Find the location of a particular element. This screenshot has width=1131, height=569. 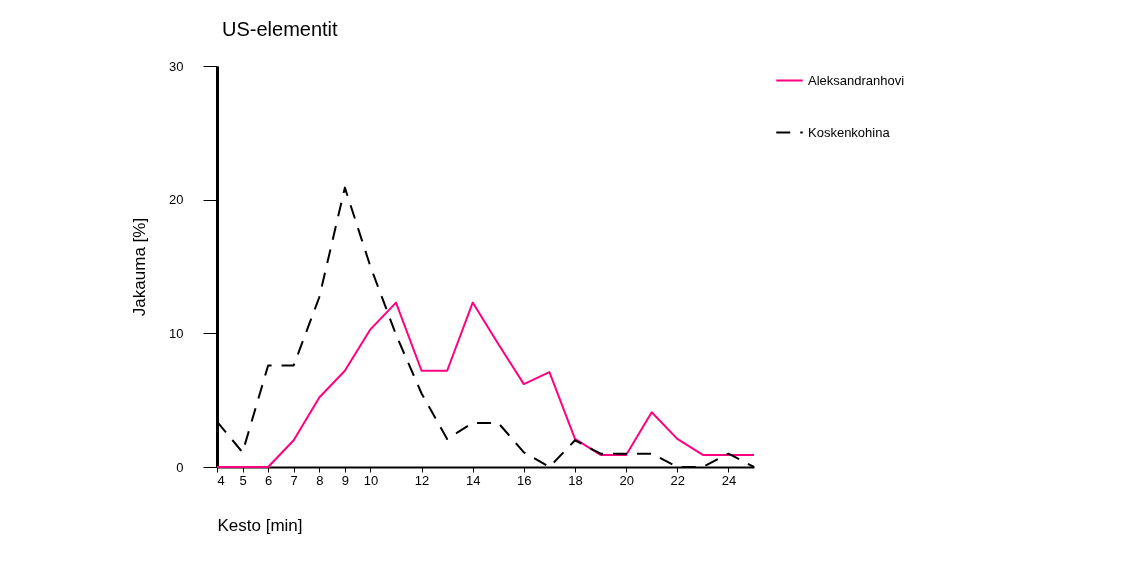

x-tick-label: 6 is located at coordinates (269, 480).